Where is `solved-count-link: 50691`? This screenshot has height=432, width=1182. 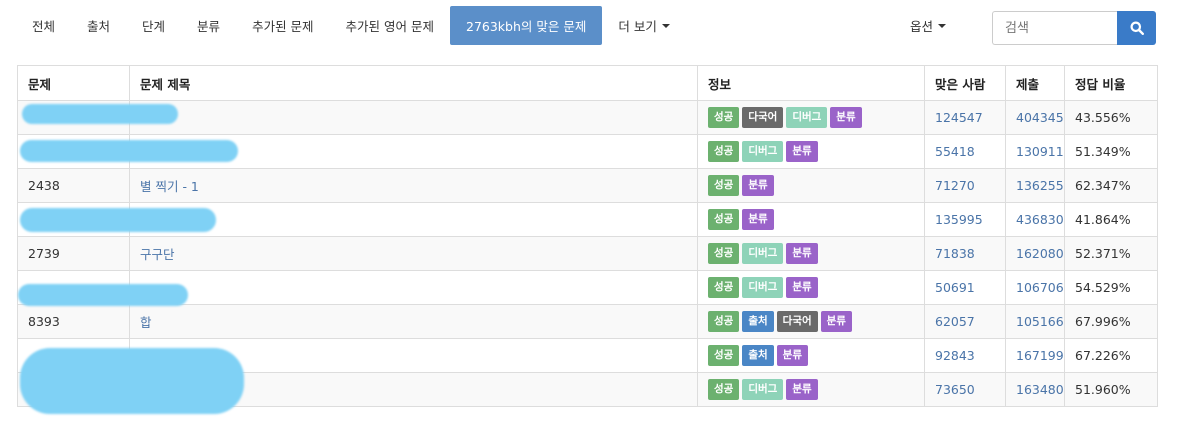 solved-count-link: 50691 is located at coordinates (955, 287).